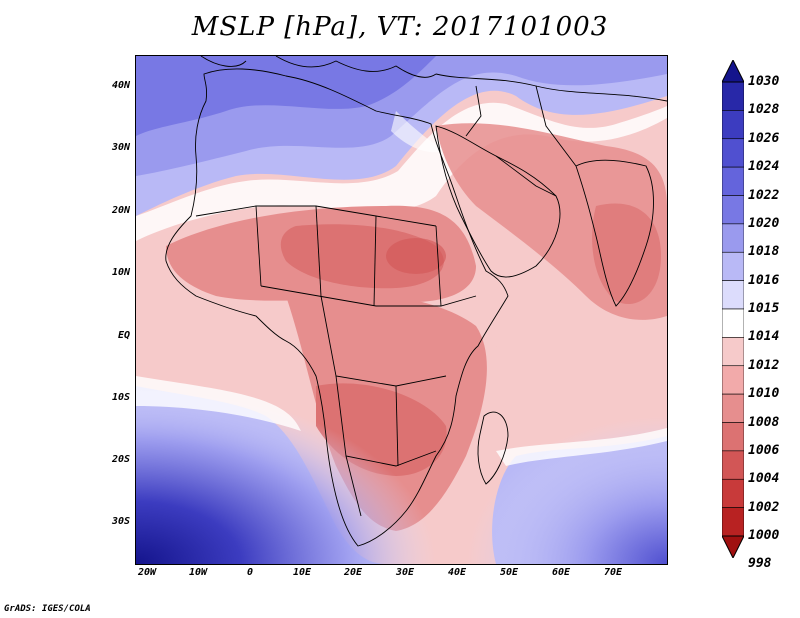 The height and width of the screenshot is (618, 800). What do you see at coordinates (250, 572) in the screenshot?
I see `lon-label-0: 0` at bounding box center [250, 572].